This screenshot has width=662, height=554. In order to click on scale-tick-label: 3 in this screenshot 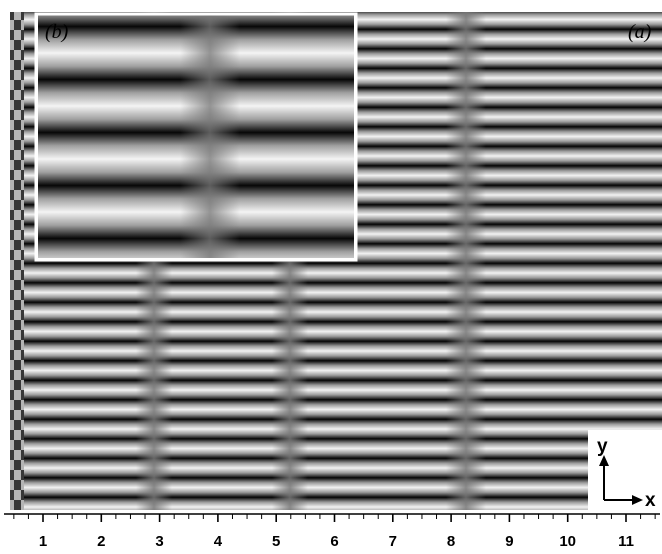, I will do `click(159, 541)`.